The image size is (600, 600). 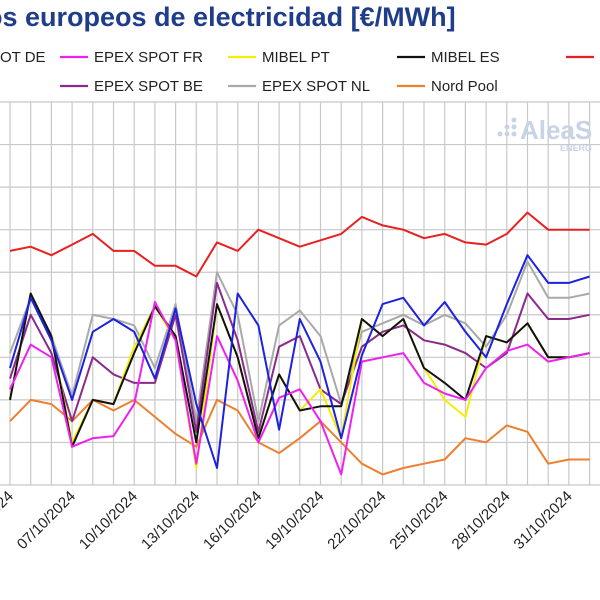 I want to click on logo-text: AleaS, so click(x=556, y=130).